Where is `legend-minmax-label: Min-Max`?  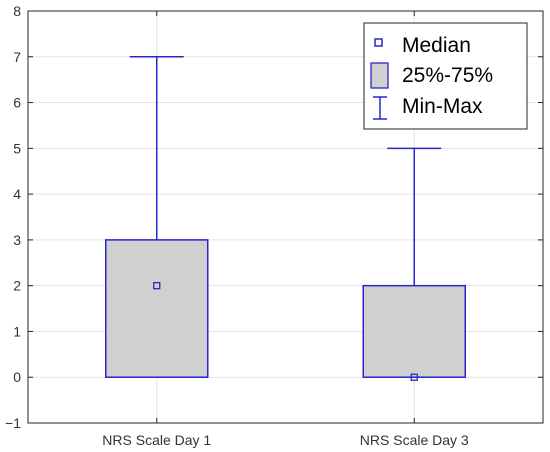 legend-minmax-label: Min-Max is located at coordinates (442, 106).